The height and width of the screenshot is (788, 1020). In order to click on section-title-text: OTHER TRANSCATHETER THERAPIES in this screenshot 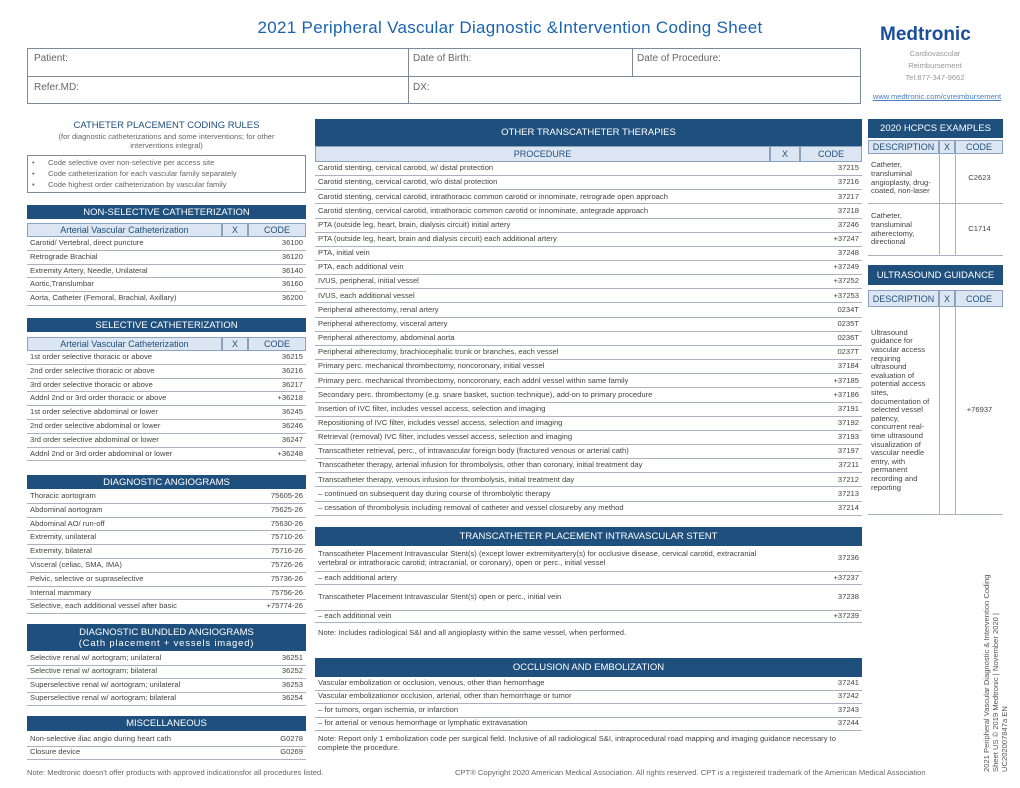, I will do `click(588, 132)`.